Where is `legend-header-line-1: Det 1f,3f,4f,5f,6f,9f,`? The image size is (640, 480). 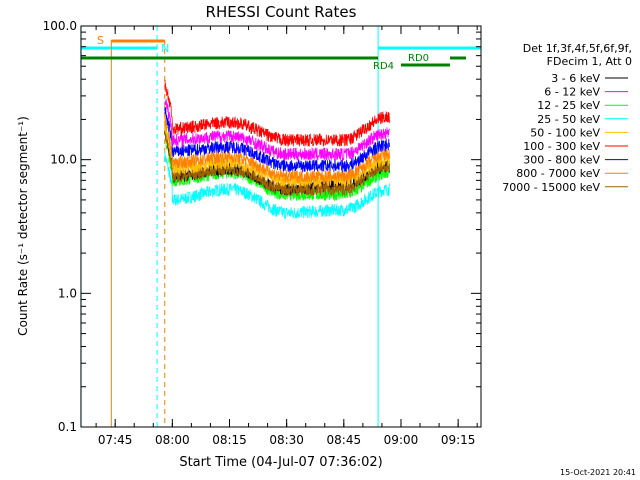
legend-header-line-1: Det 1f,3f,4f,5f,6f,9f, is located at coordinates (577, 48).